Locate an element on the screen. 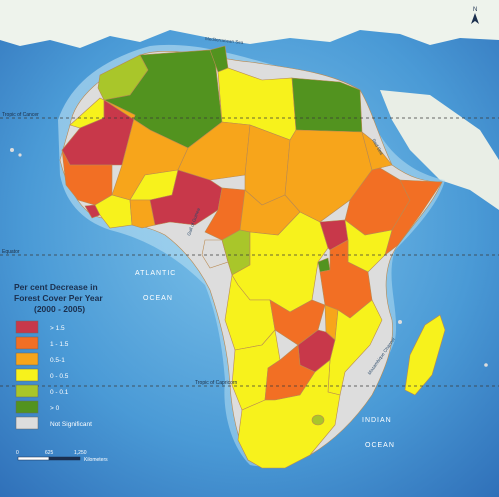 The image size is (499, 497). country-zambia is located at coordinates (297, 322).